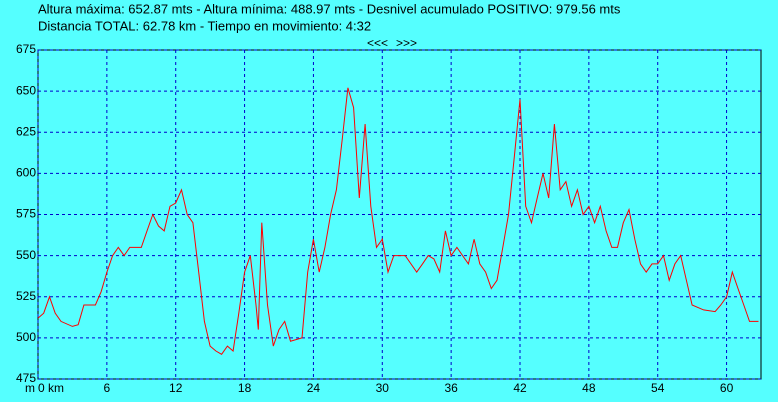 The height and width of the screenshot is (402, 778). Describe the element at coordinates (26, 214) in the screenshot. I see `y-tick-label: 575` at that location.